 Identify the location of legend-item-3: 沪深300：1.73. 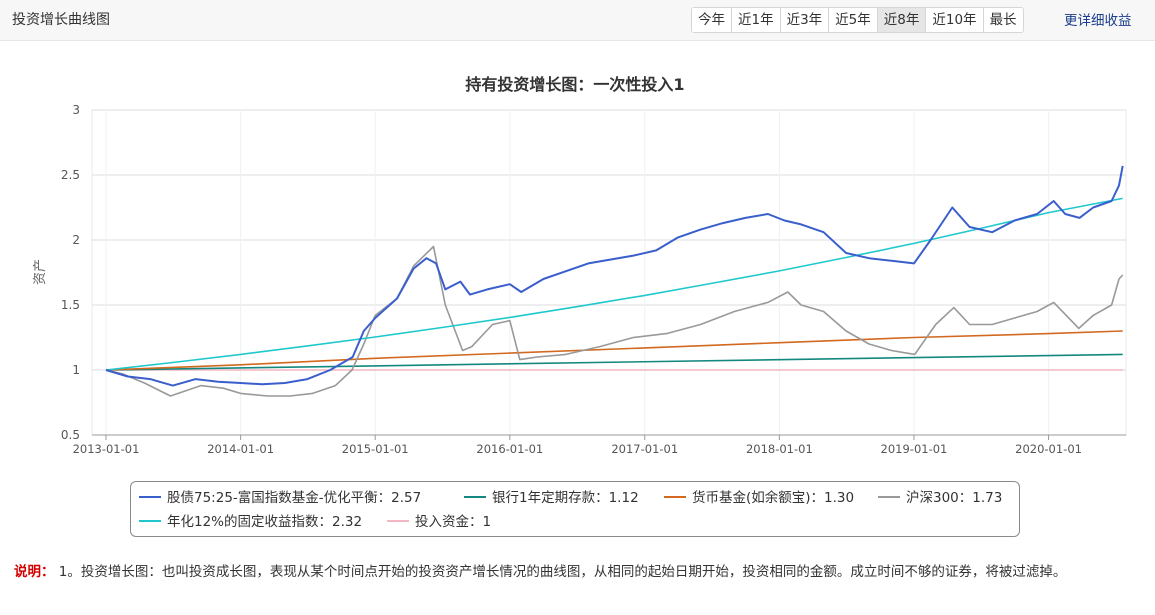
(940, 498).